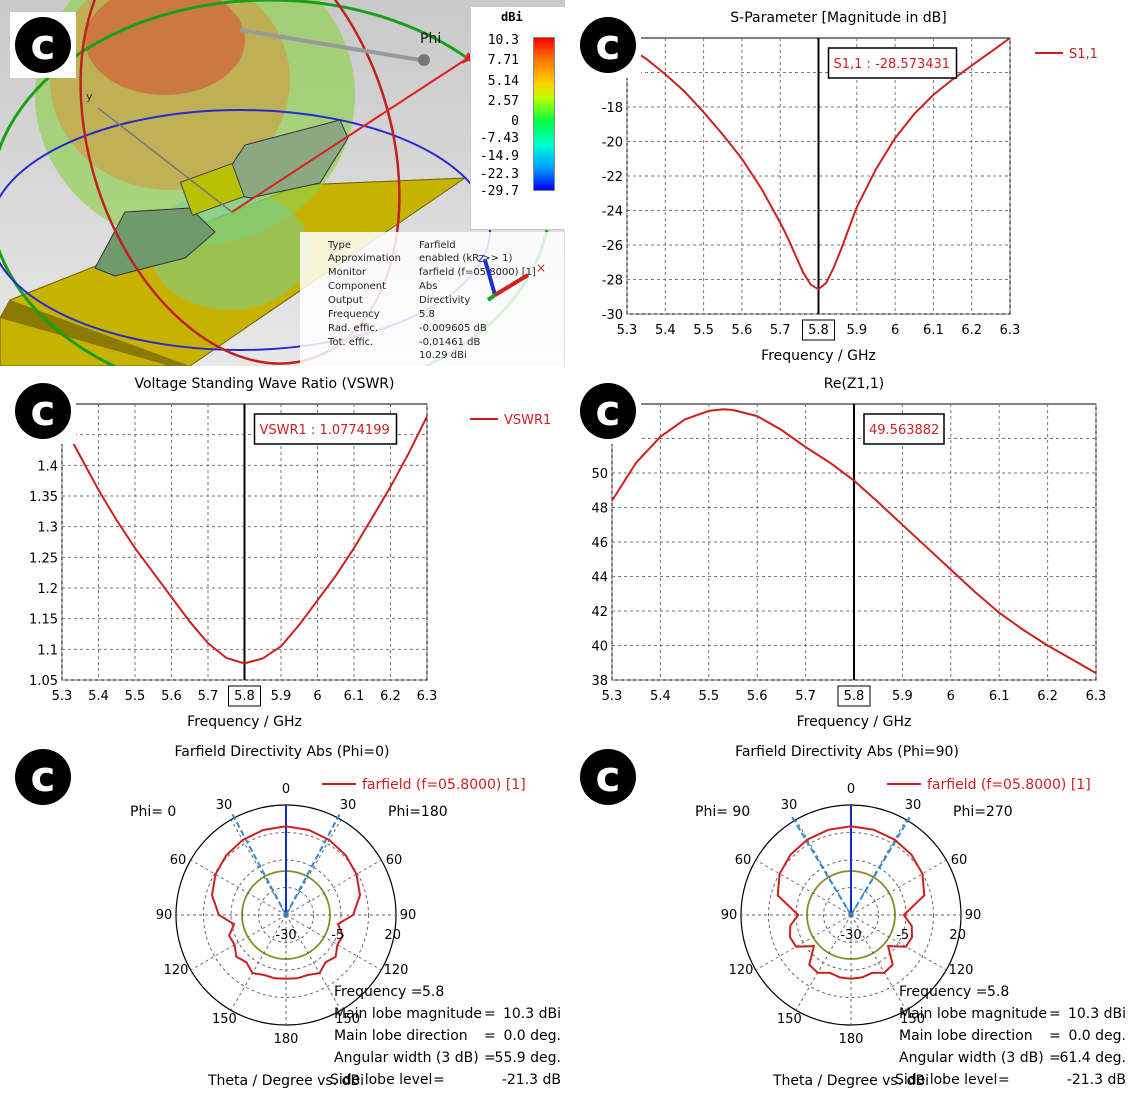  I want to click on chart-title: Re(Z1,1), so click(854, 384).